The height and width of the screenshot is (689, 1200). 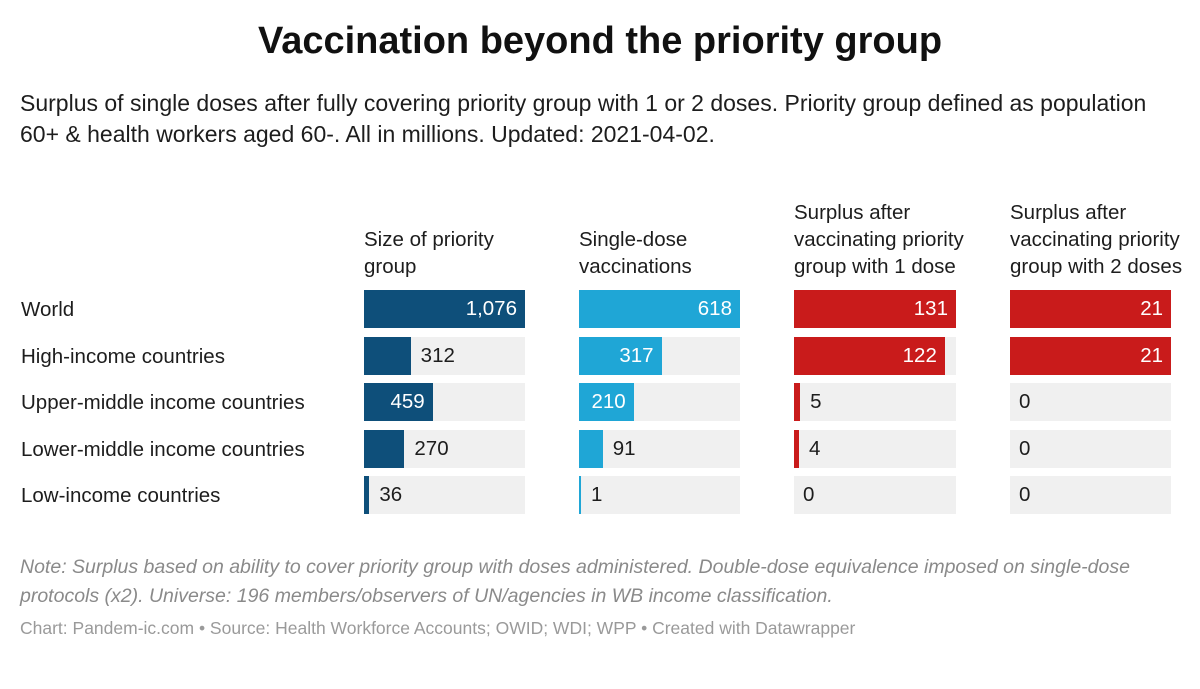 What do you see at coordinates (814, 448) in the screenshot?
I see `data-label: 4` at bounding box center [814, 448].